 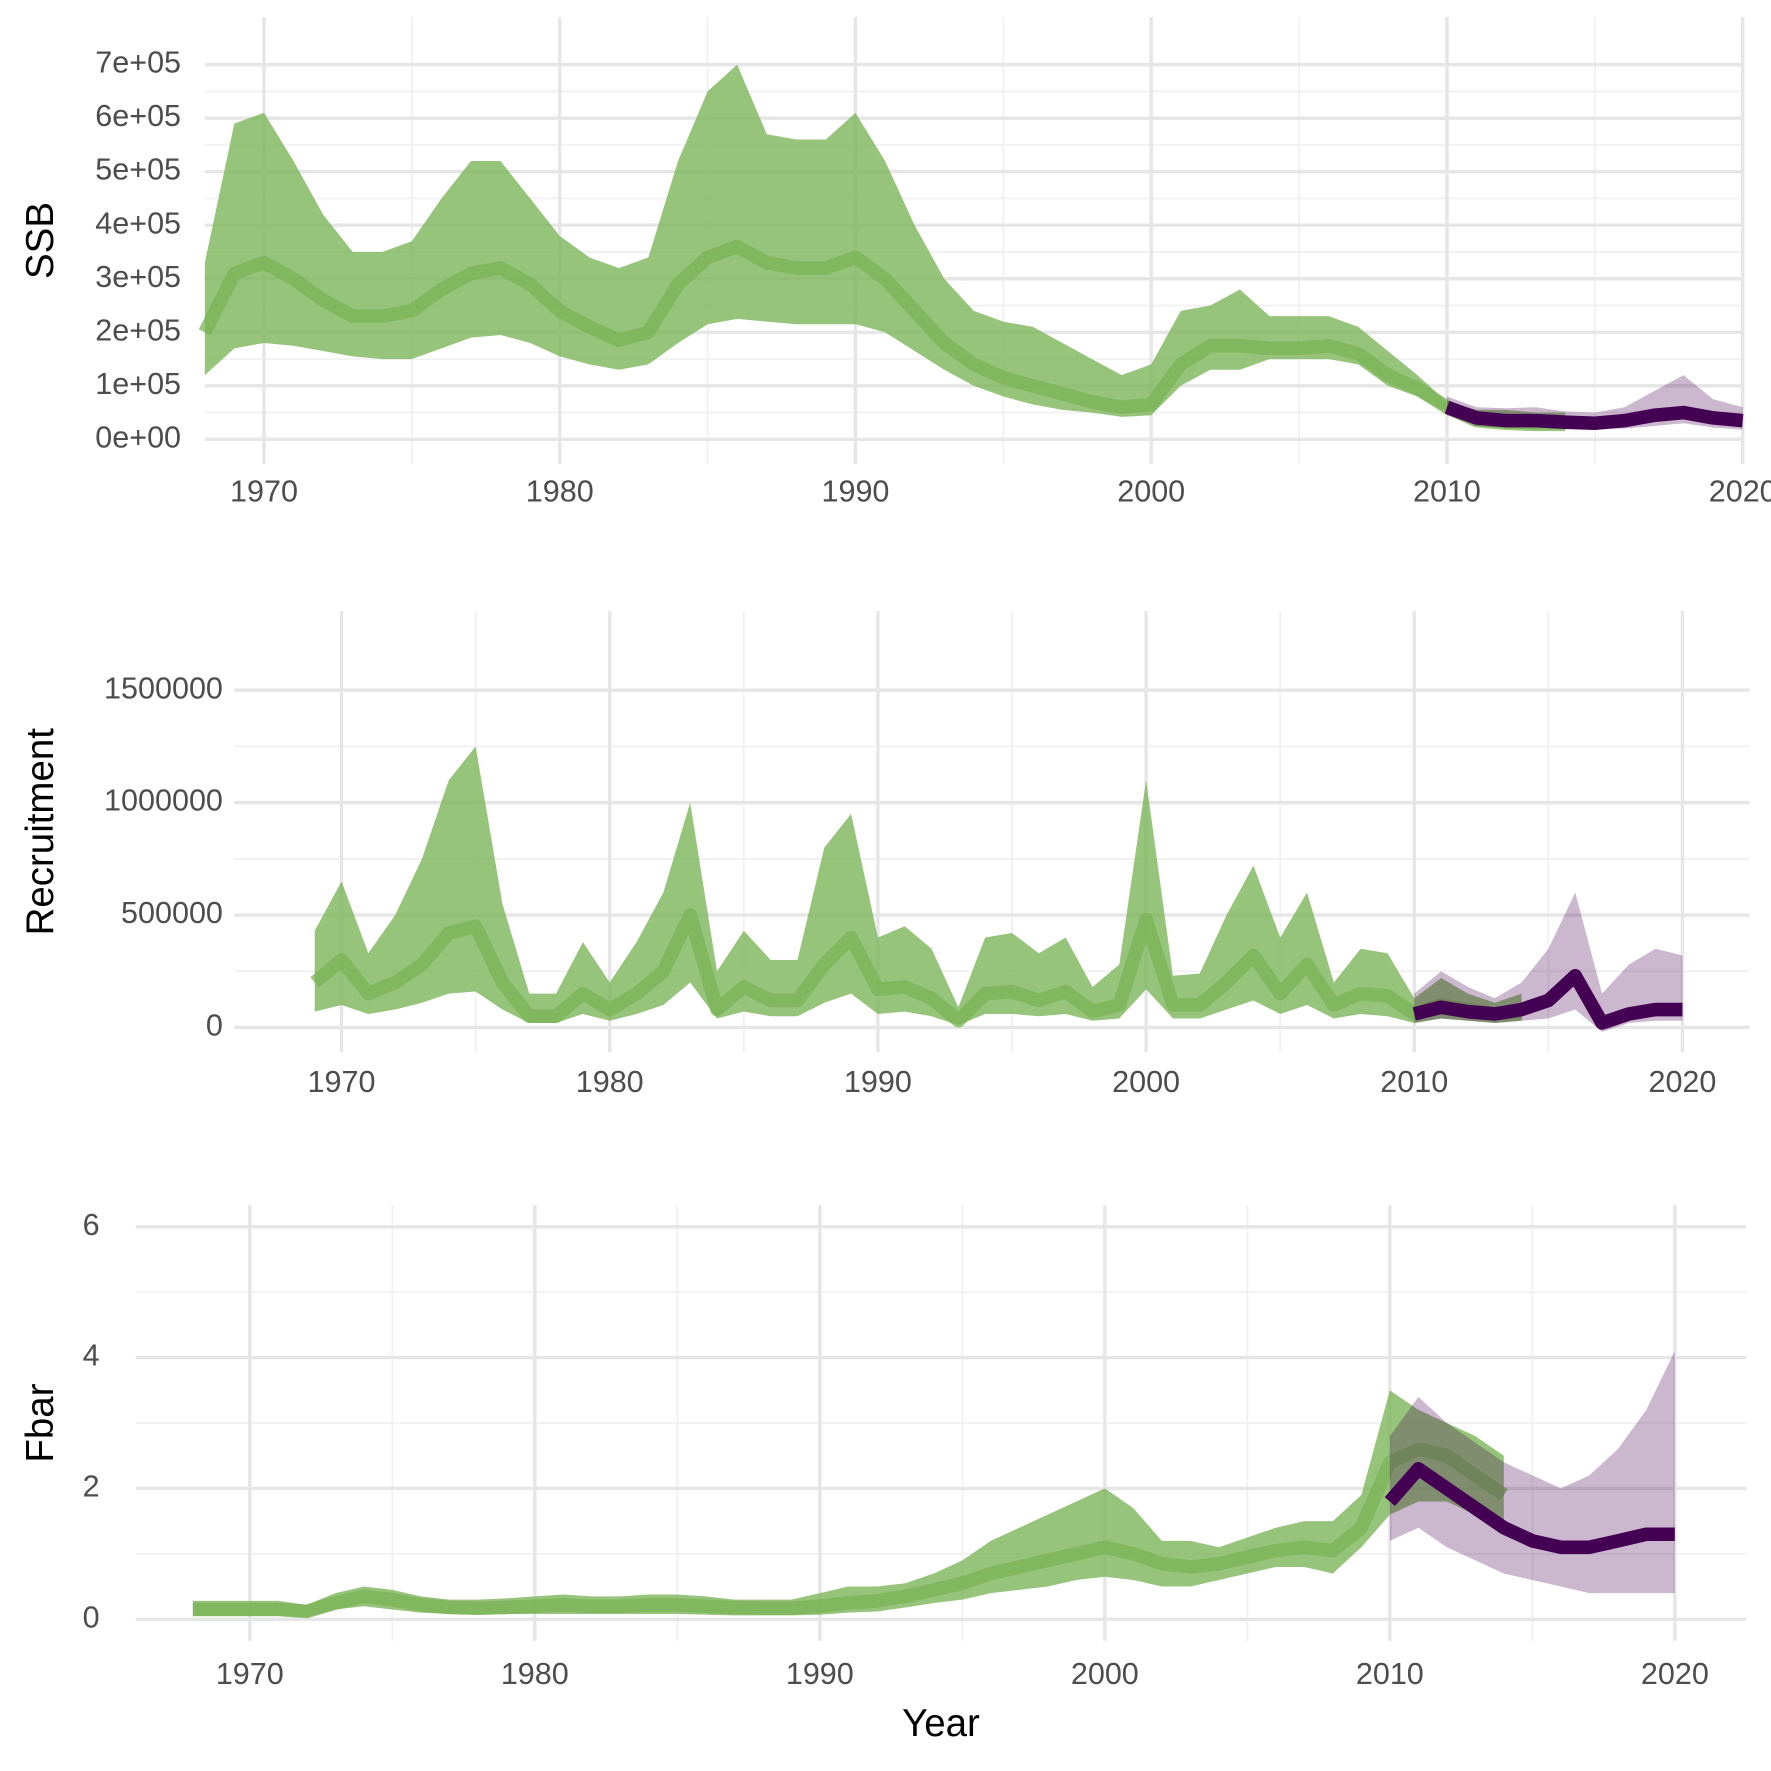 What do you see at coordinates (138, 223) in the screenshot?
I see `y-tick-label: 4e+05` at bounding box center [138, 223].